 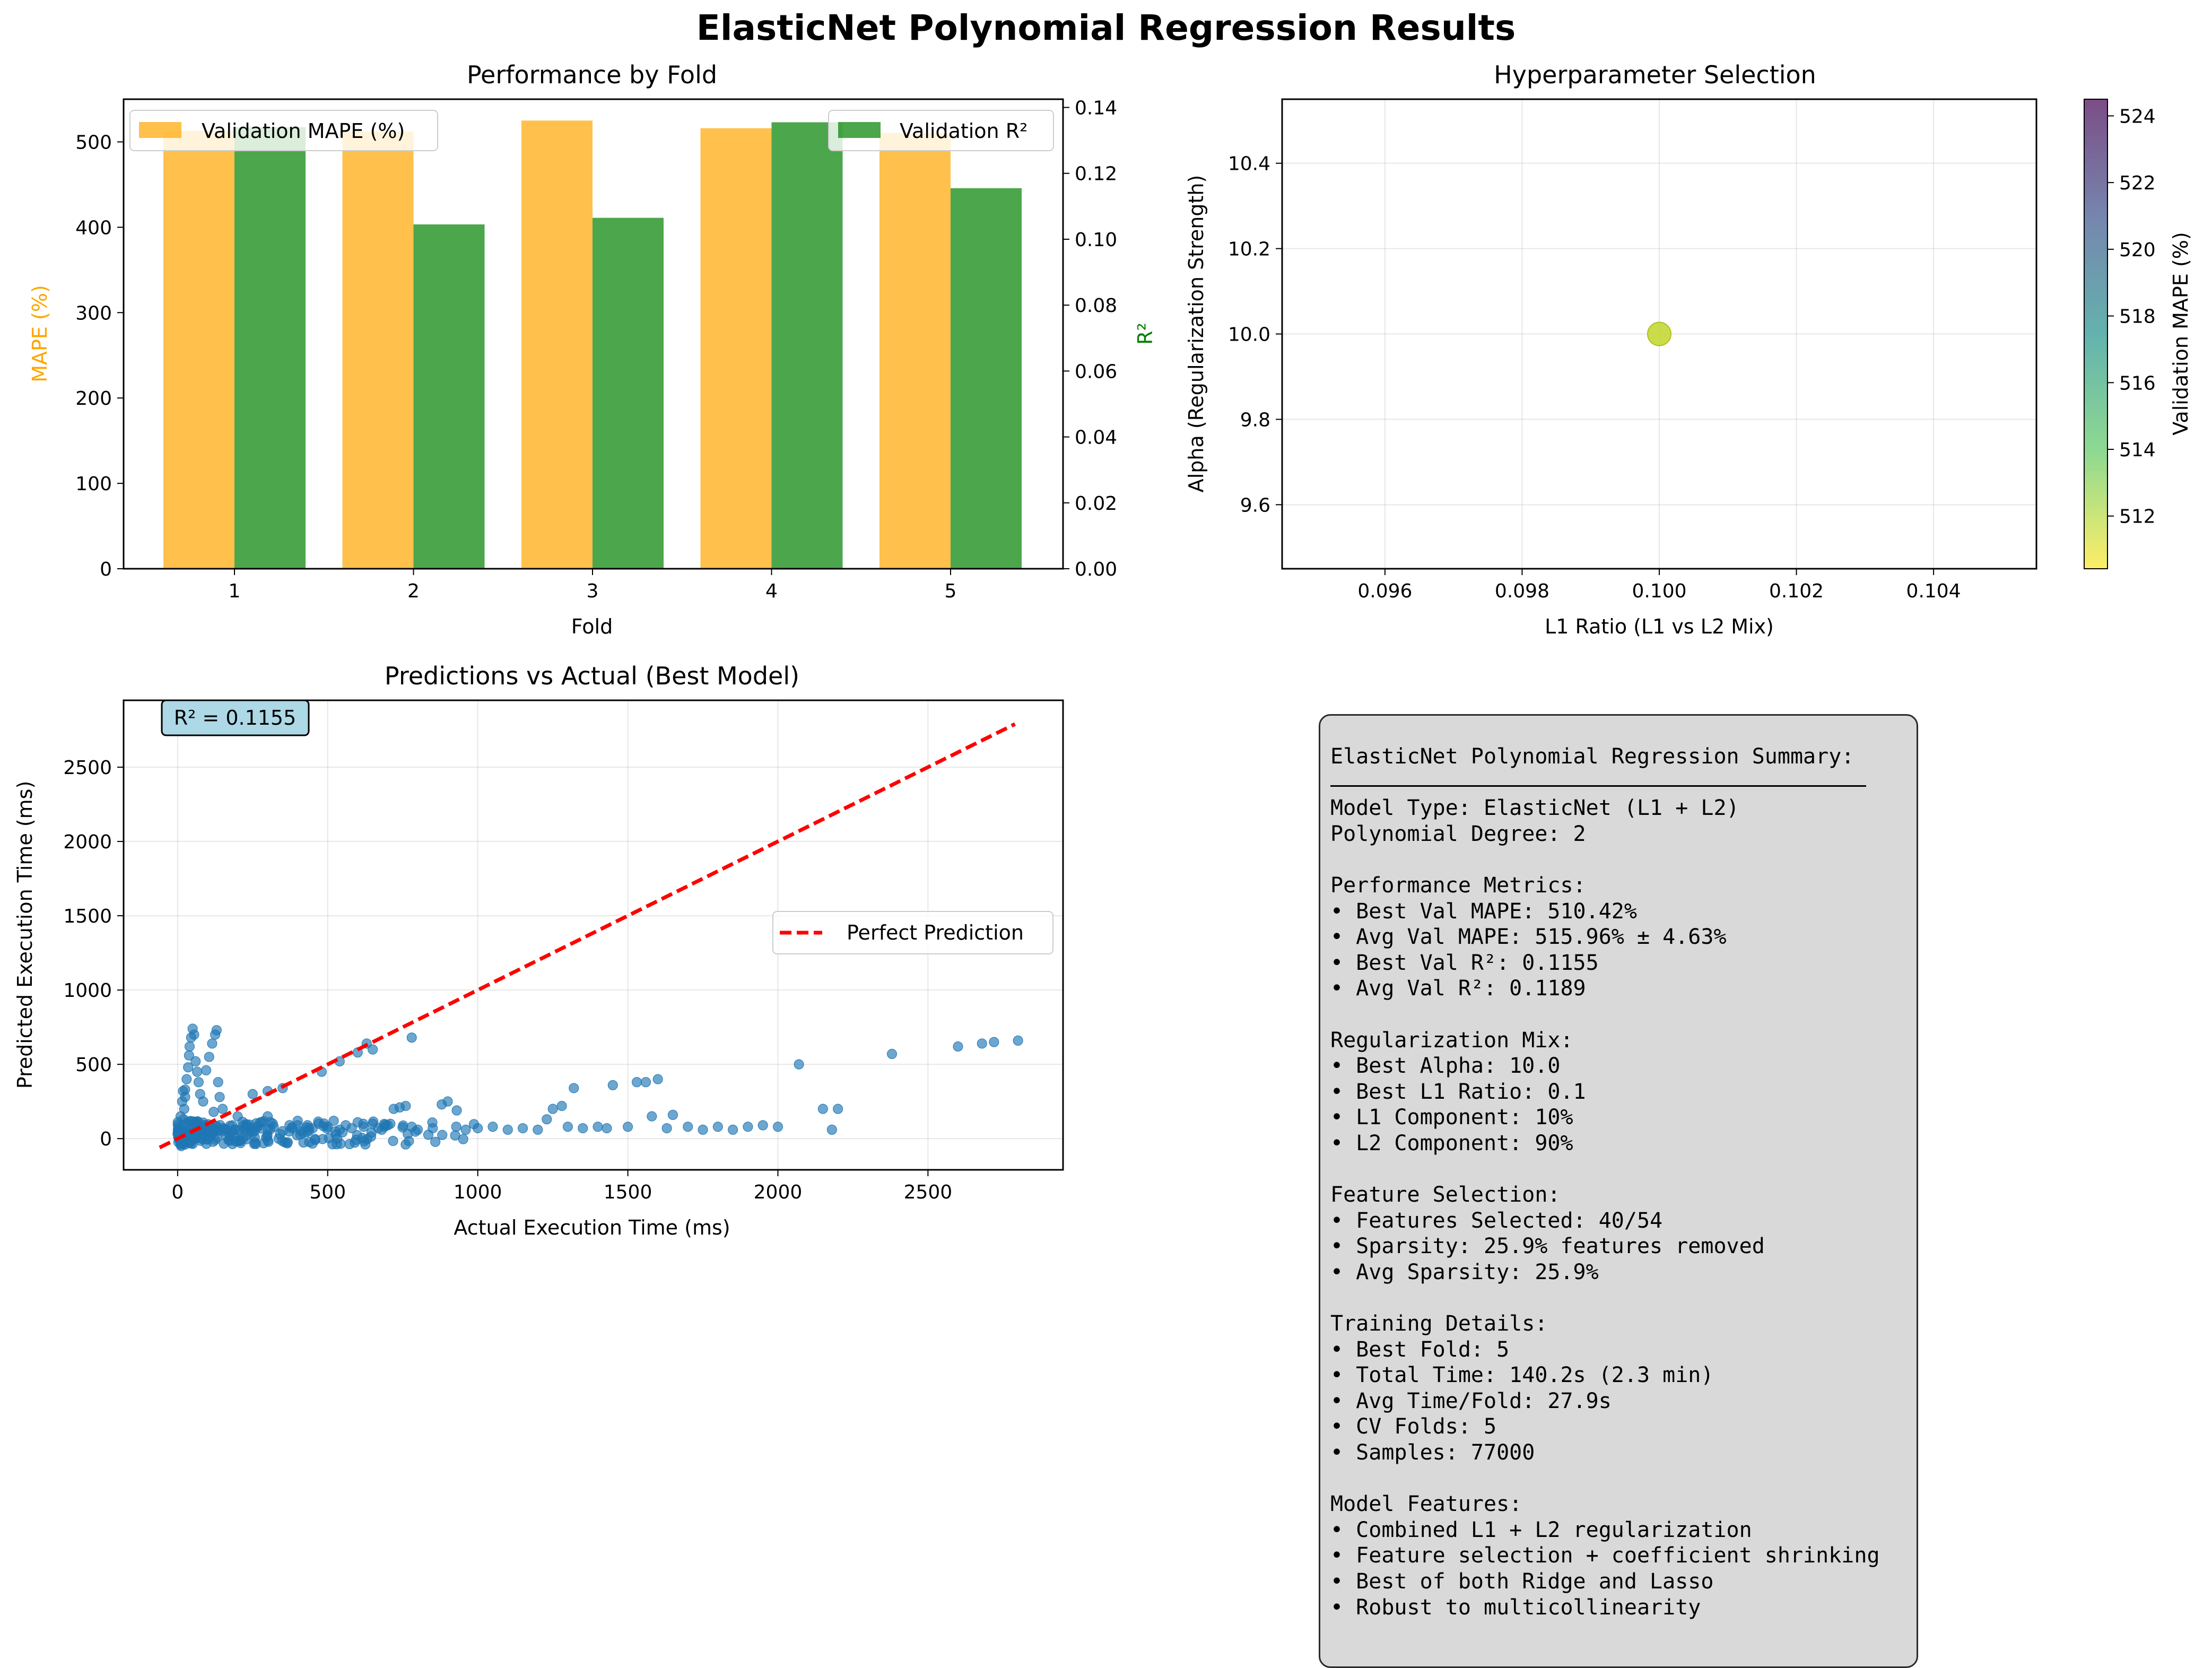 What do you see at coordinates (928, 1192) in the screenshot?
I see `x-tick-label: 2500` at bounding box center [928, 1192].